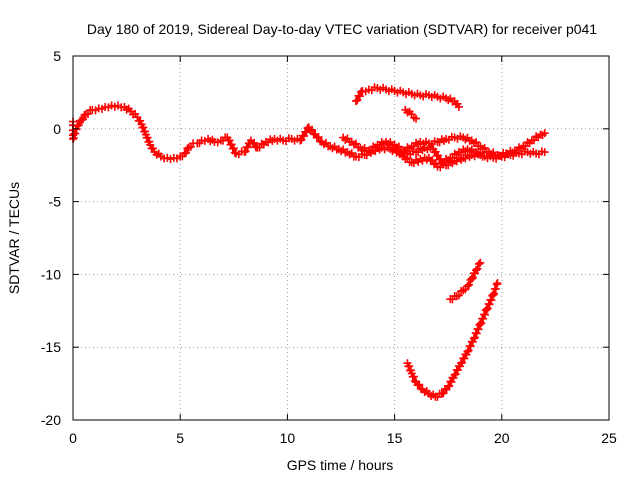 Image resolution: width=640 pixels, height=480 pixels. What do you see at coordinates (51, 347) in the screenshot?
I see `y-tick-label: -15` at bounding box center [51, 347].